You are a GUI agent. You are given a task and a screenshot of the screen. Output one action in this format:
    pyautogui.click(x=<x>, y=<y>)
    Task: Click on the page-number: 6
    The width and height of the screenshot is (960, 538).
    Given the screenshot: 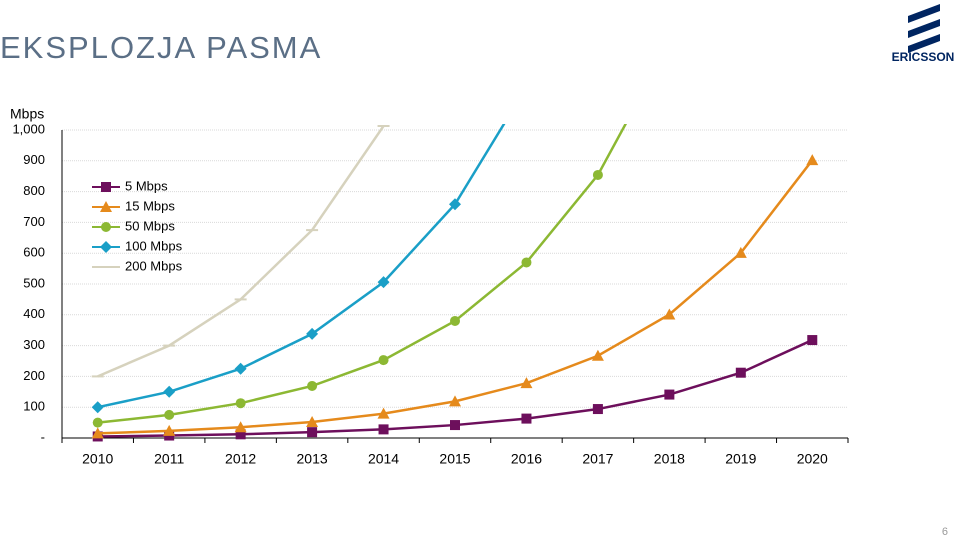 What is the action you would take?
    pyautogui.click(x=945, y=532)
    